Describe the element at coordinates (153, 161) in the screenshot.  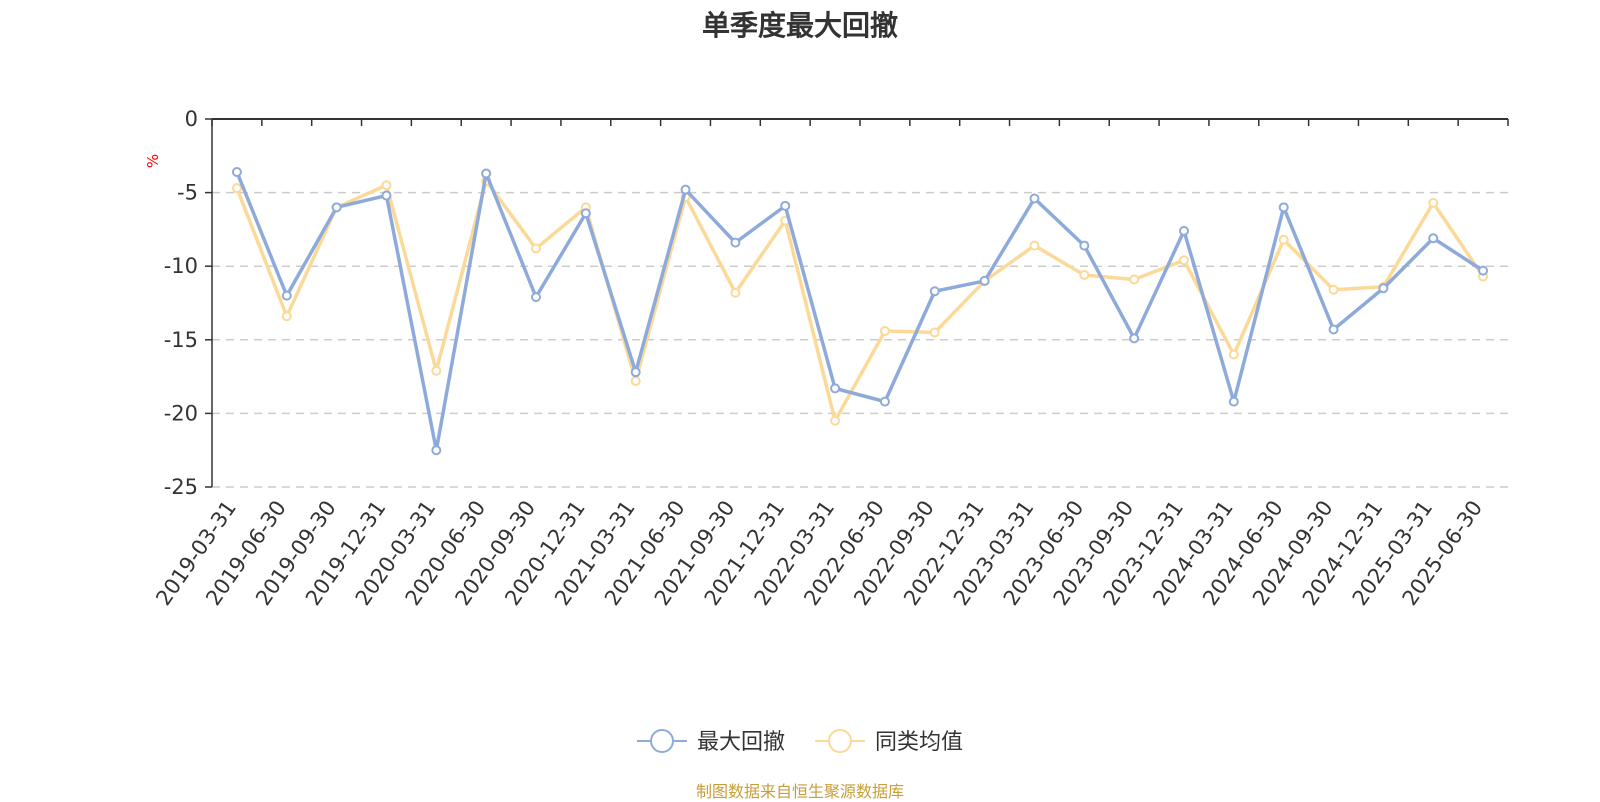
I see `y-axis-unit-label: %` at that location.